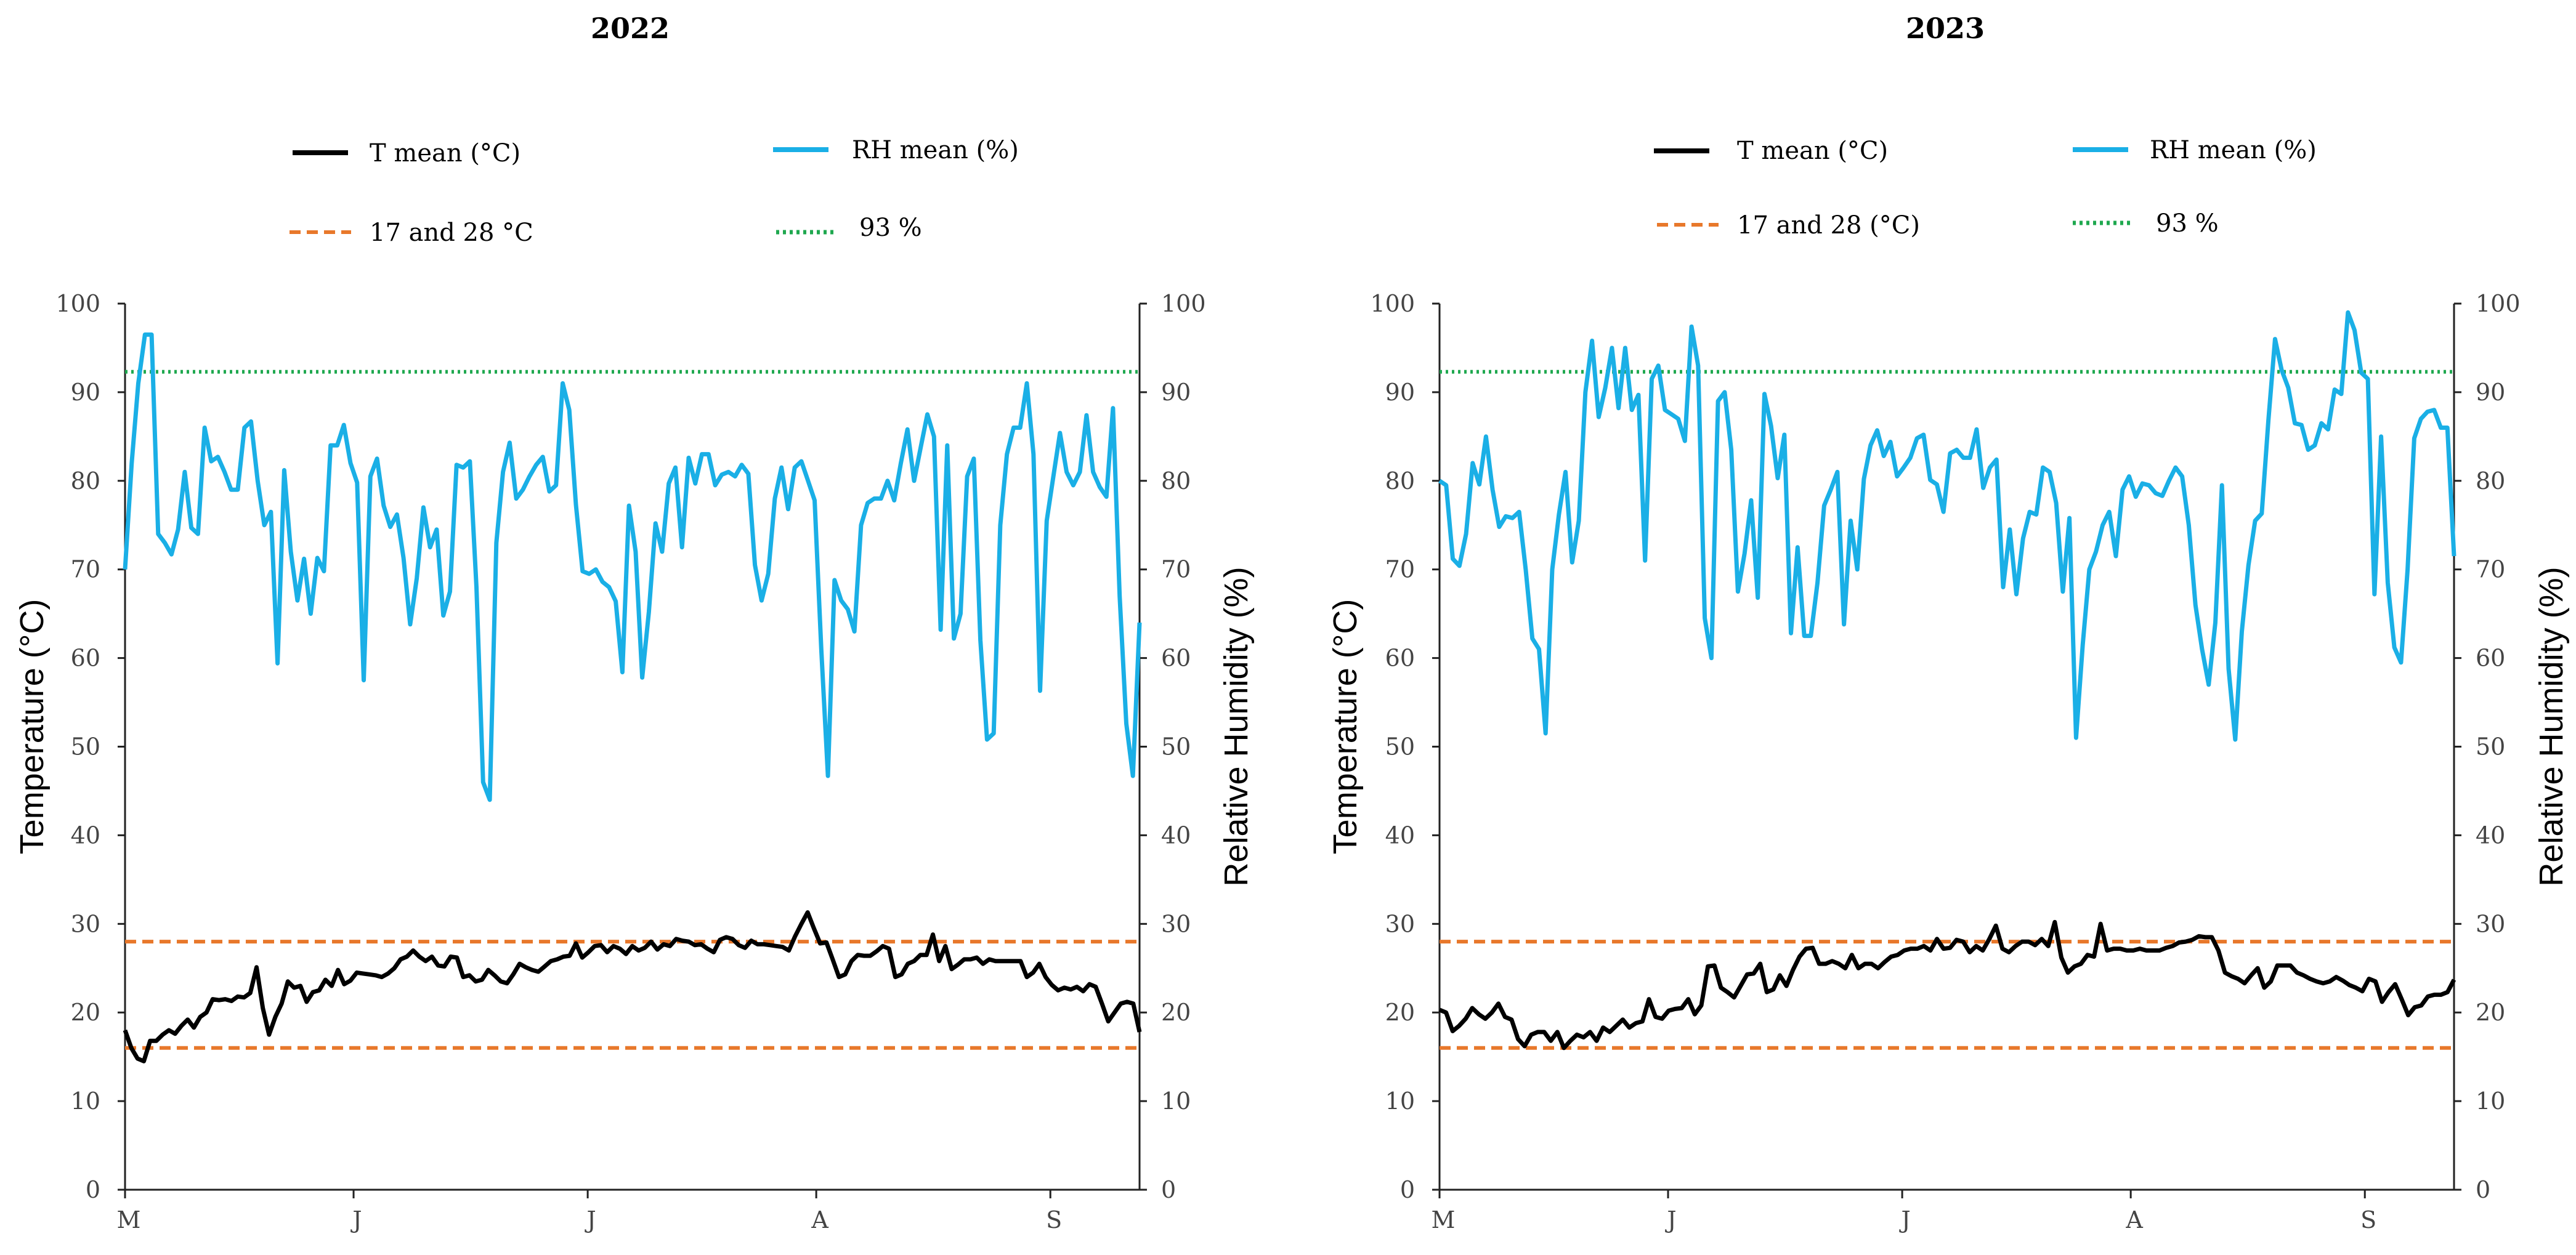  Describe the element at coordinates (451, 233) in the screenshot. I see `legend-label-t-thresholds: 17 and 28 °C` at that location.